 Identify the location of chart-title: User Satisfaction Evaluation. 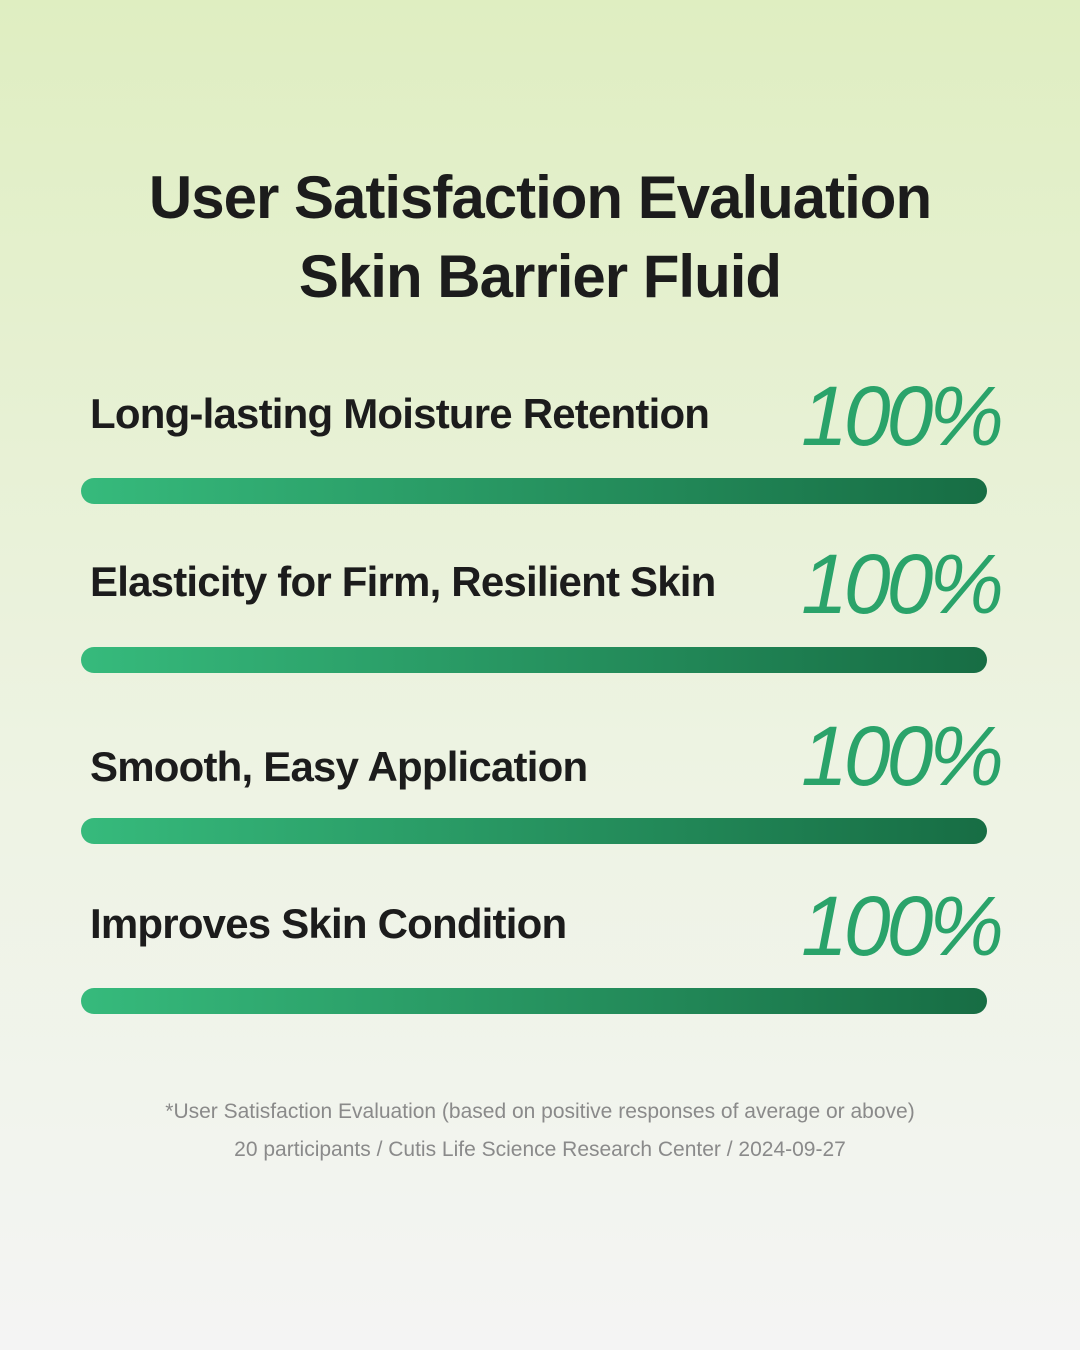
(540, 197).